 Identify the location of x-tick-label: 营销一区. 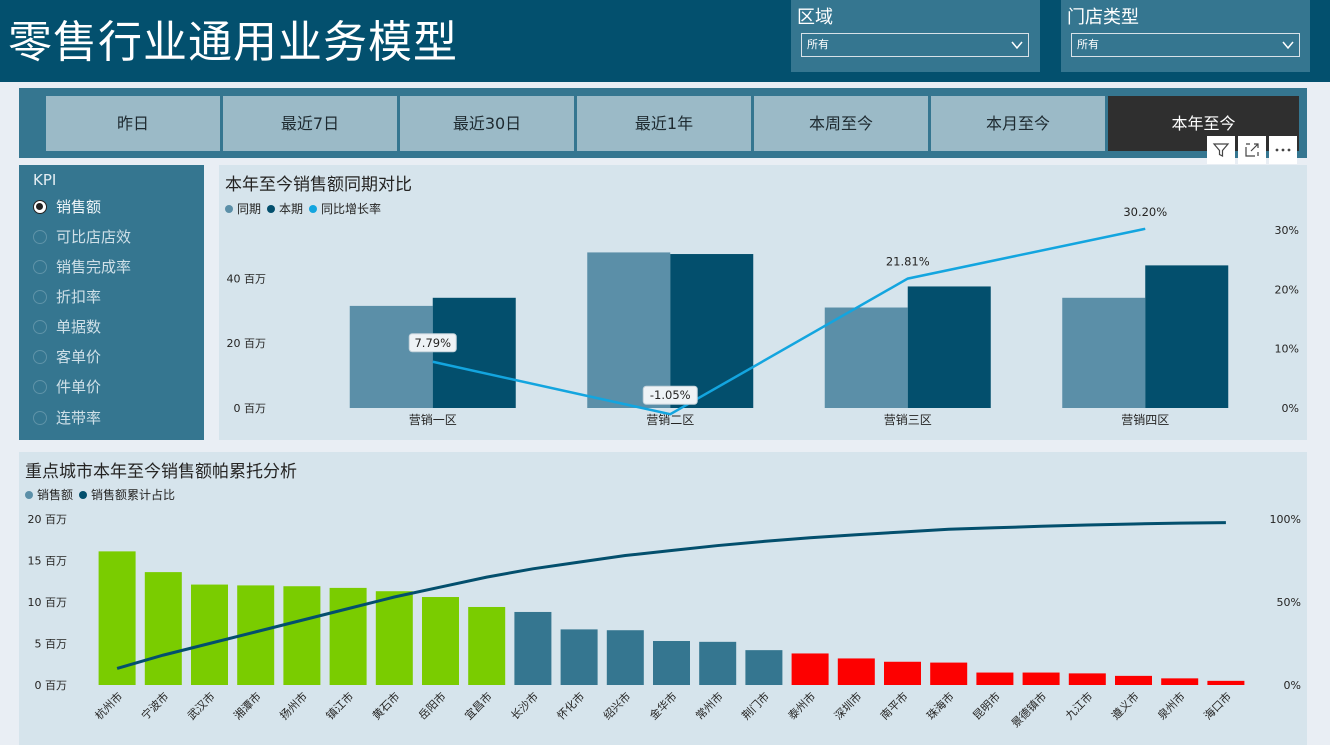
(433, 420).